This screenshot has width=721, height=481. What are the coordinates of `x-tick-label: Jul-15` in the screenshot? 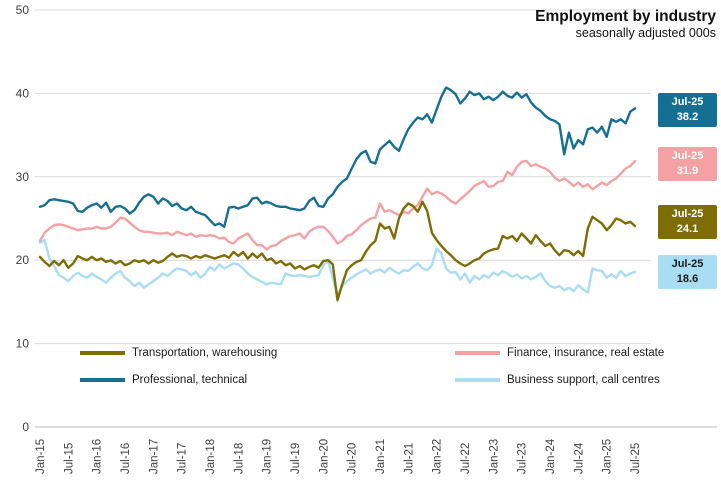 It's located at (69, 458).